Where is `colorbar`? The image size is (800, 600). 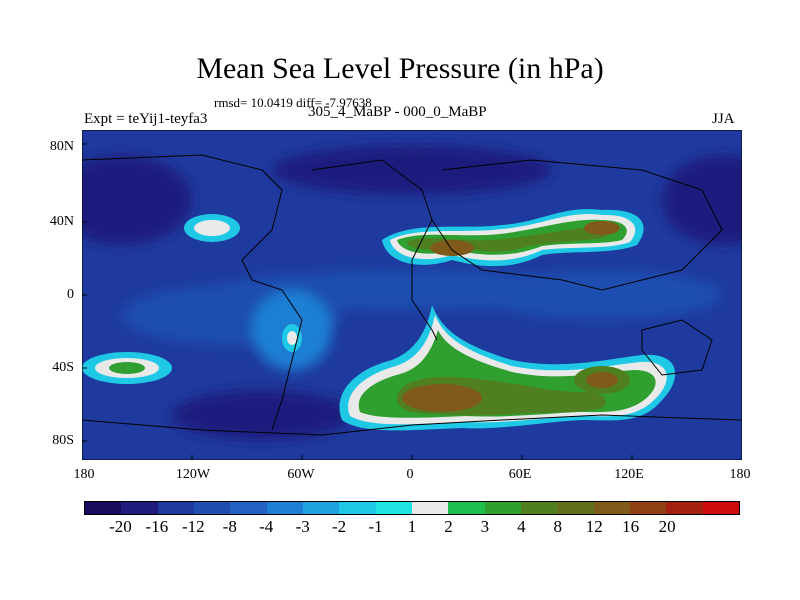 colorbar is located at coordinates (412, 508).